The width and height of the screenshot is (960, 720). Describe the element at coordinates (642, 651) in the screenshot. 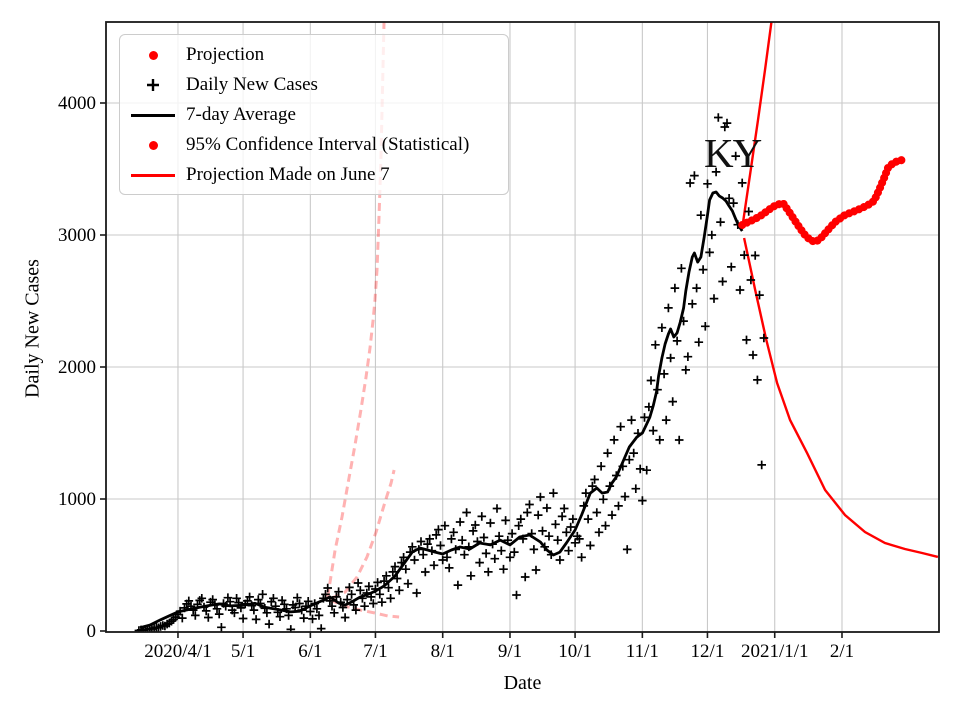

I see `x-tick-label: 11/1` at that location.